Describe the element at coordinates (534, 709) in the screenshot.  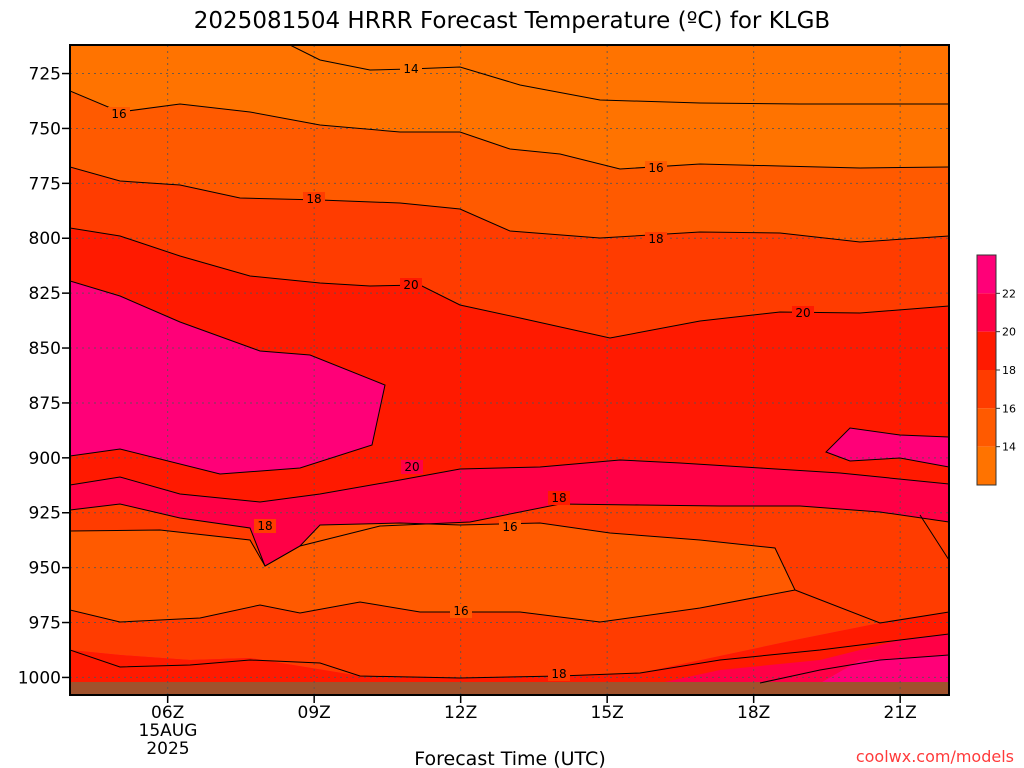
I see `x-axis: 06Z 09Z 12Z 15Z 18Z 21Z` at that location.